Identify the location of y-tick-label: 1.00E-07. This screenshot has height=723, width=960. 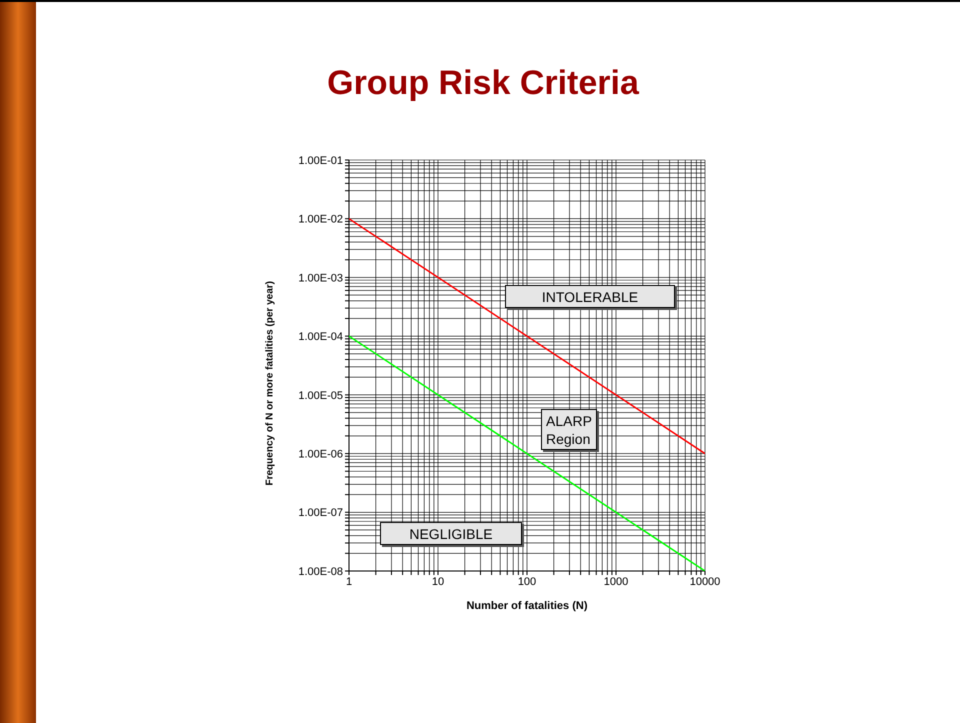
(320, 513).